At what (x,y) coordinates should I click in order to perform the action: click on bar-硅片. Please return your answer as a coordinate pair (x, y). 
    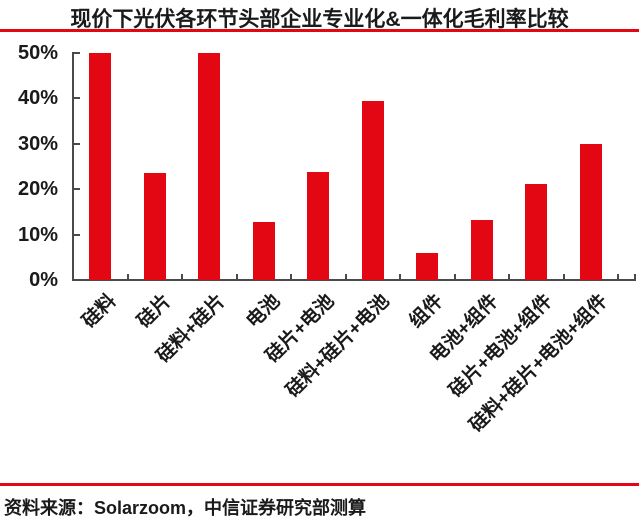
    Looking at the image, I should click on (155, 226).